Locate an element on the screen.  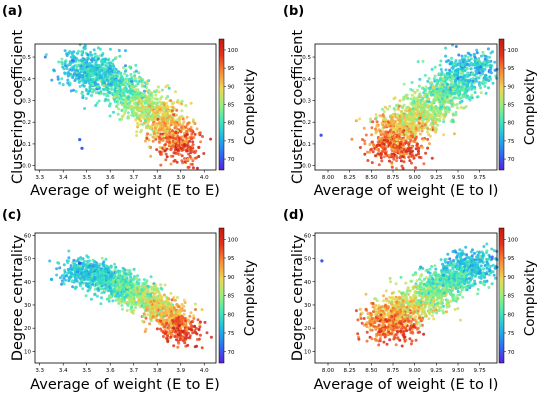
colorbar-tick-label: 100 is located at coordinates (233, 51).